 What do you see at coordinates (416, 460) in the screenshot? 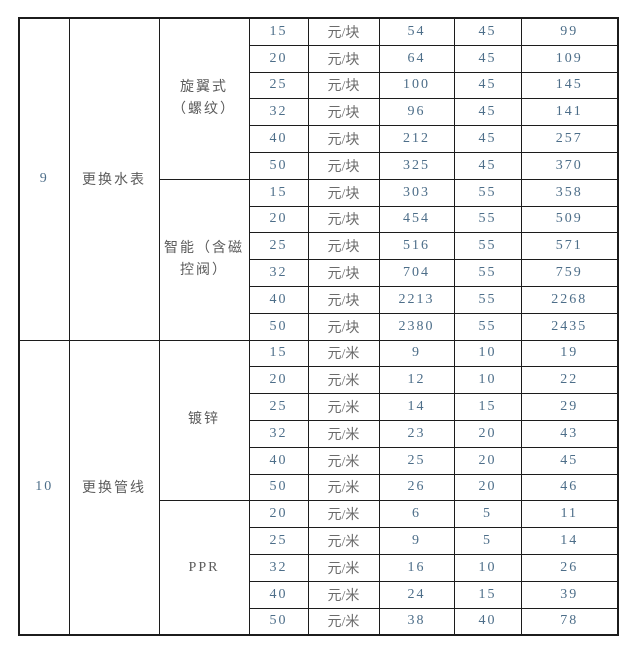
I see `price1-cell: 25` at bounding box center [416, 460].